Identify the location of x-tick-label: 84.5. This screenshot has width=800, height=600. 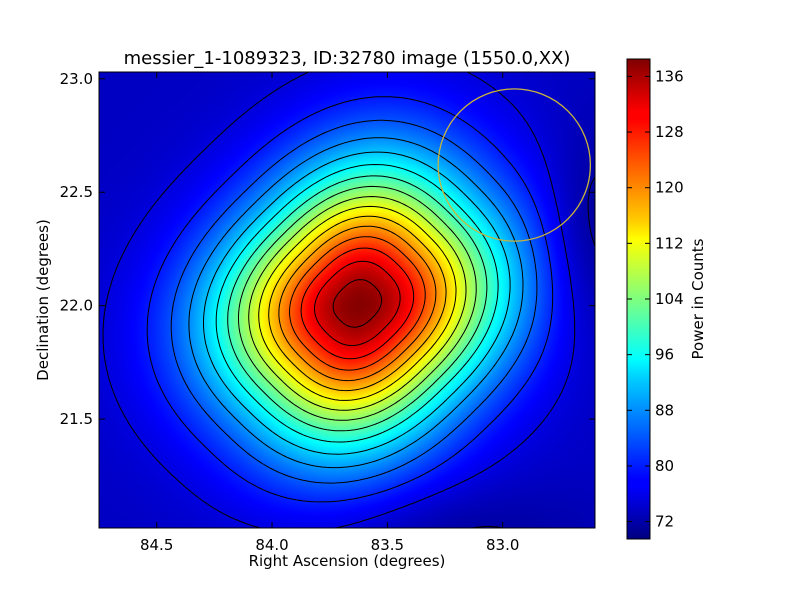
(156, 545).